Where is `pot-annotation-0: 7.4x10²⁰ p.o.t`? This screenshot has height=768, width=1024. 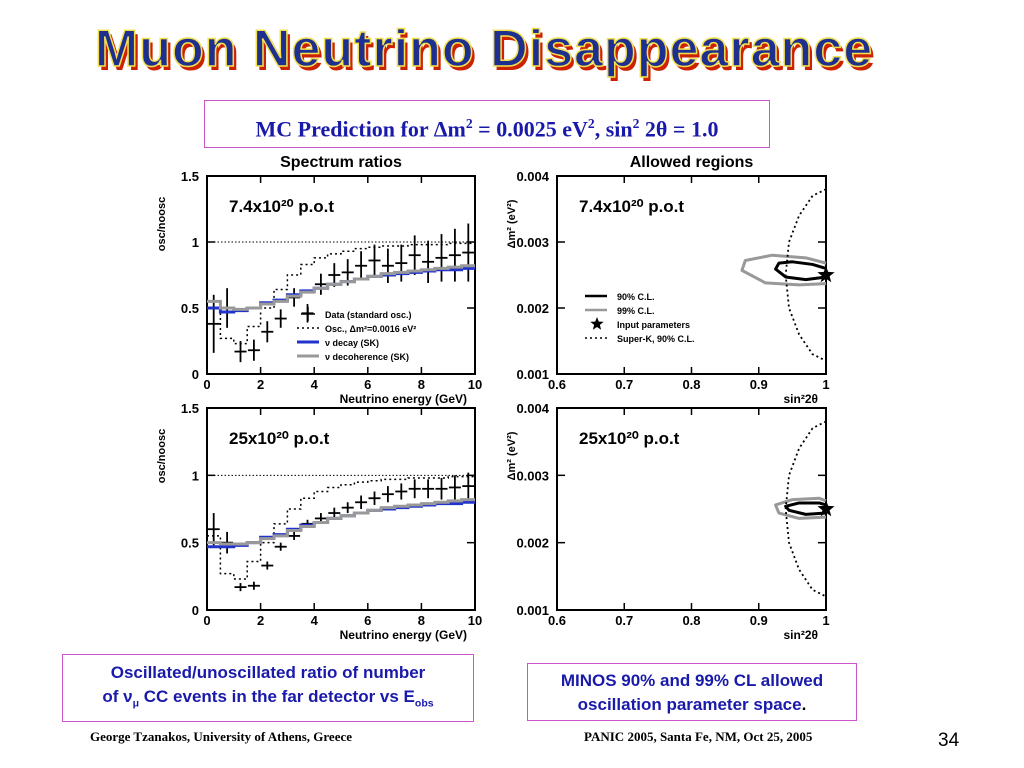
pot-annotation-0: 7.4x10²⁰ p.o.t is located at coordinates (281, 206).